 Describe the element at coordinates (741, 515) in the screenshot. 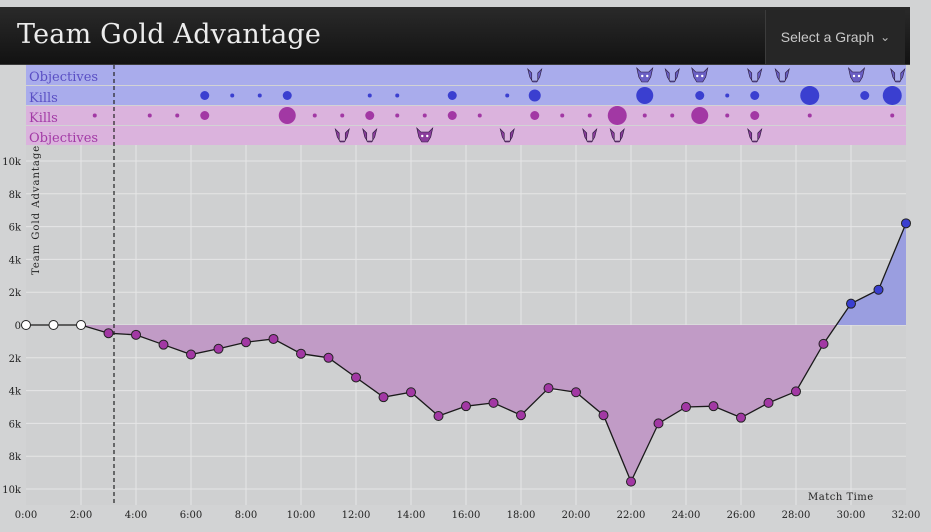

I see `x-tick-label: 26:00` at that location.